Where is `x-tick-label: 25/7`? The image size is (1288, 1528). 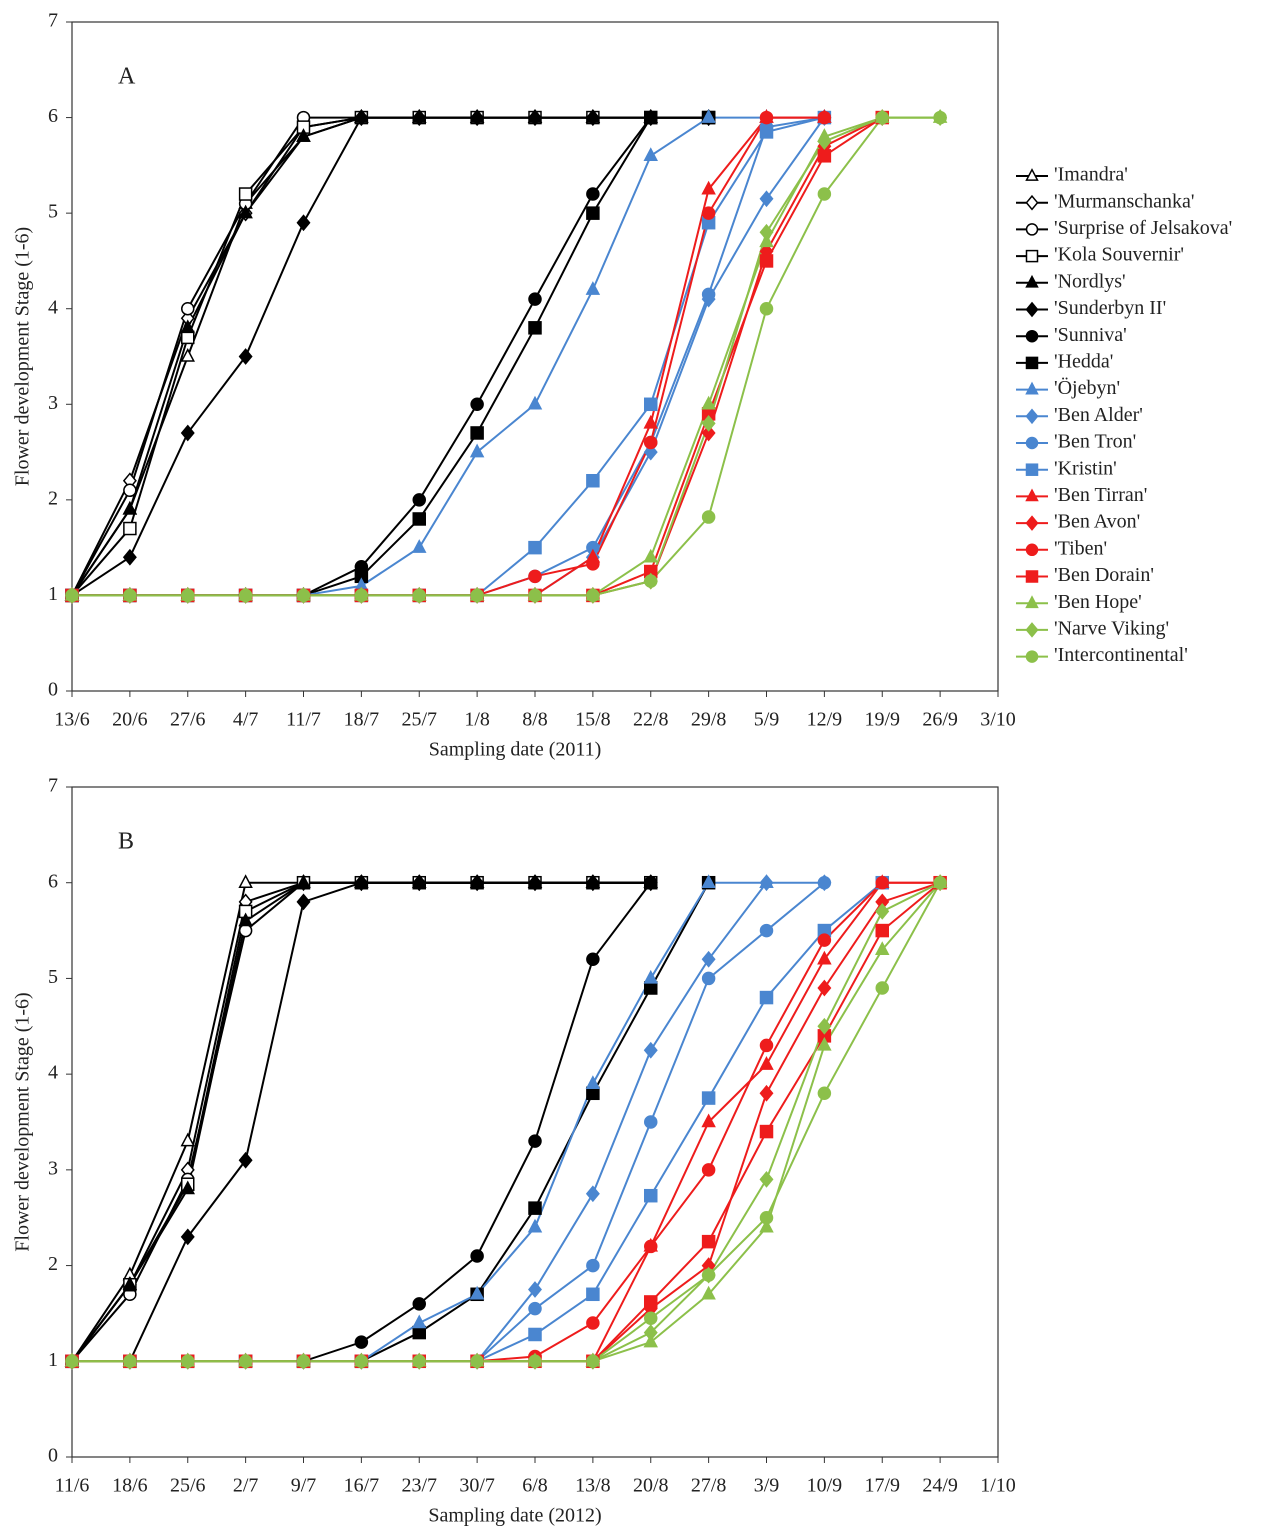
x-tick-label: 25/7 is located at coordinates (419, 720).